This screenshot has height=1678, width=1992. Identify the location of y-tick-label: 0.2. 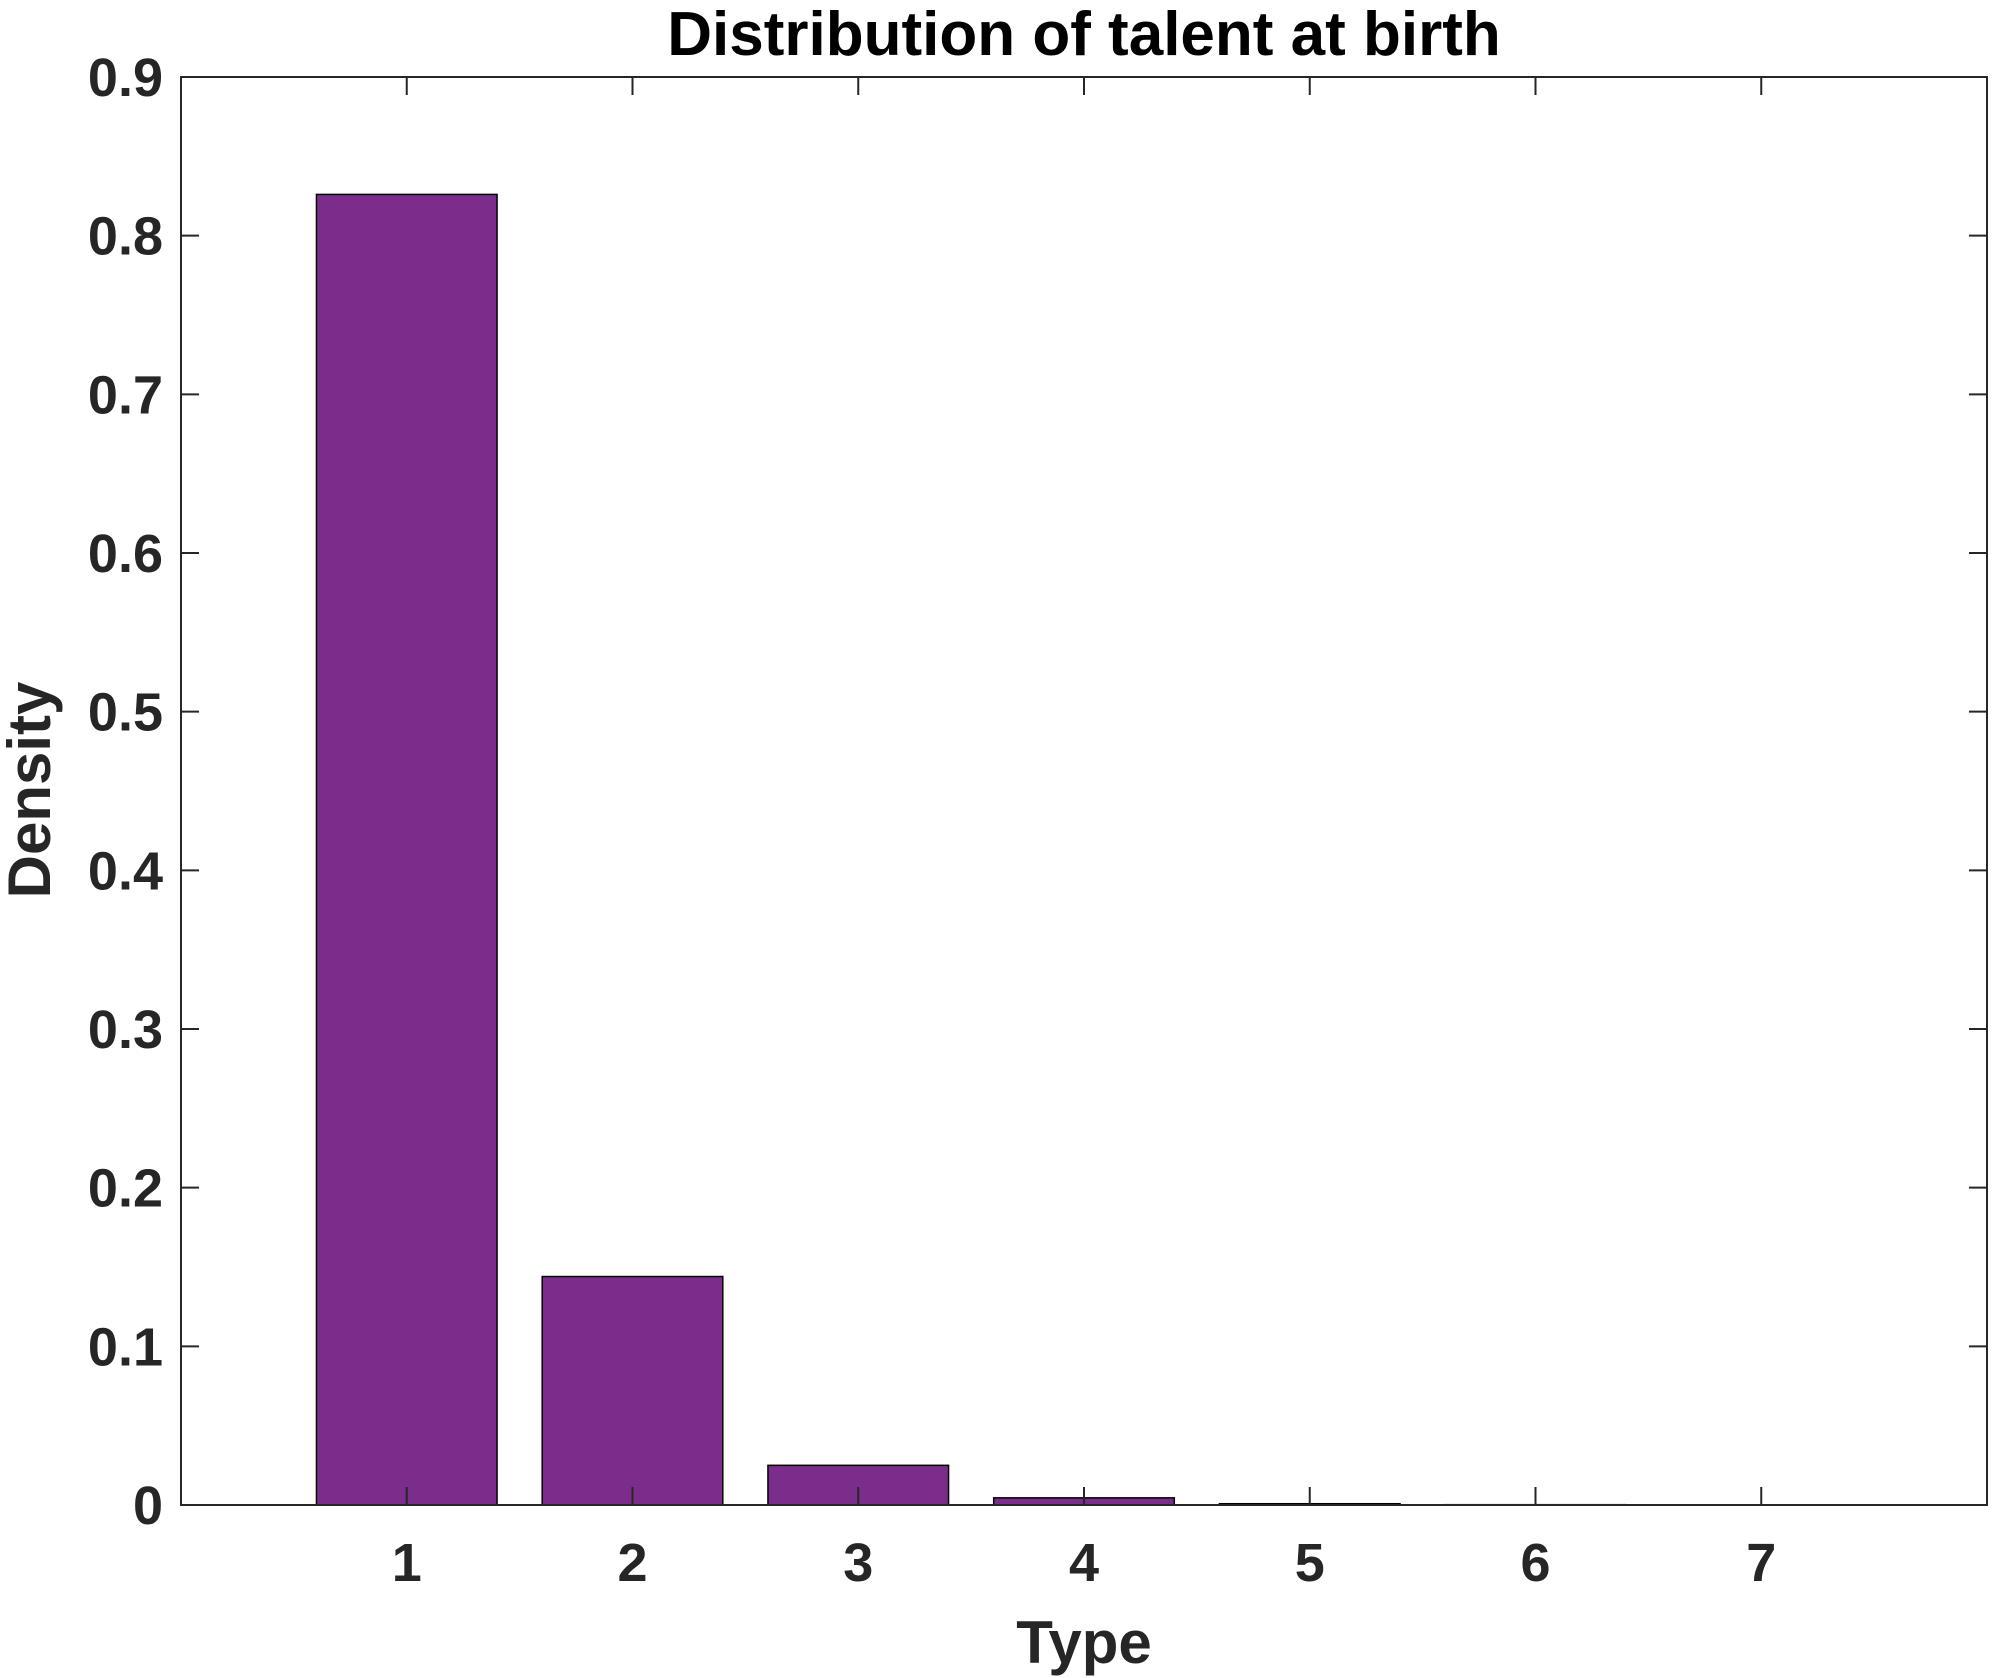
(125, 1189).